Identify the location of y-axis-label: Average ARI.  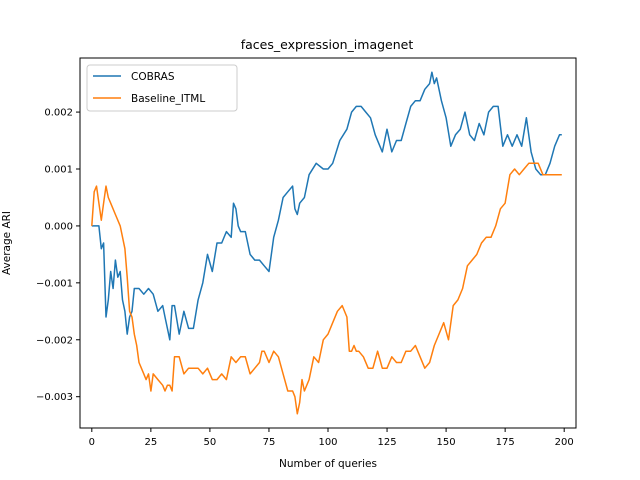
(7, 243).